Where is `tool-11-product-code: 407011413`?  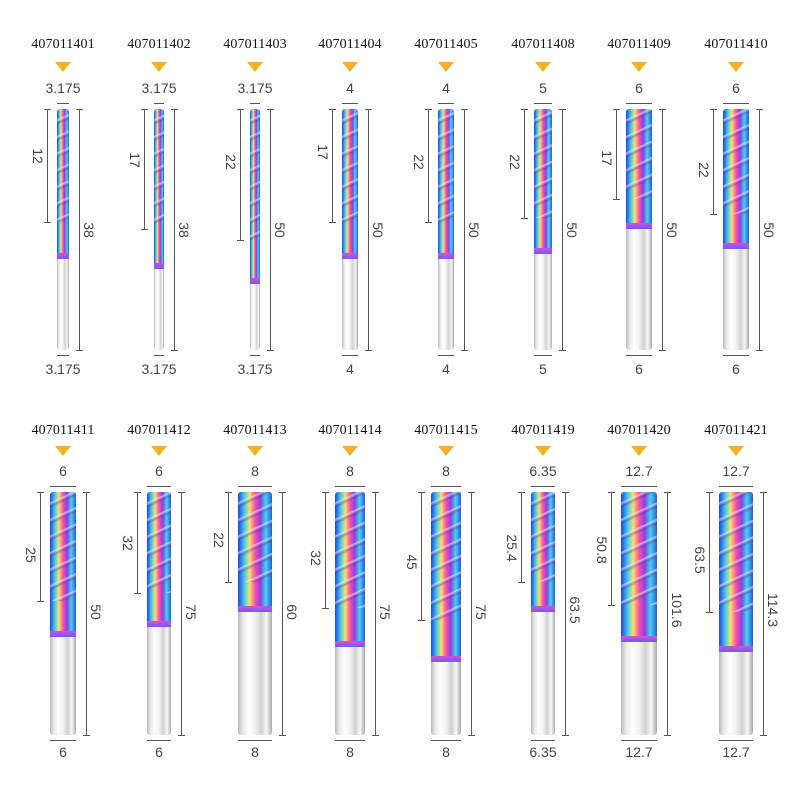
tool-11-product-code: 407011413 is located at coordinates (255, 430).